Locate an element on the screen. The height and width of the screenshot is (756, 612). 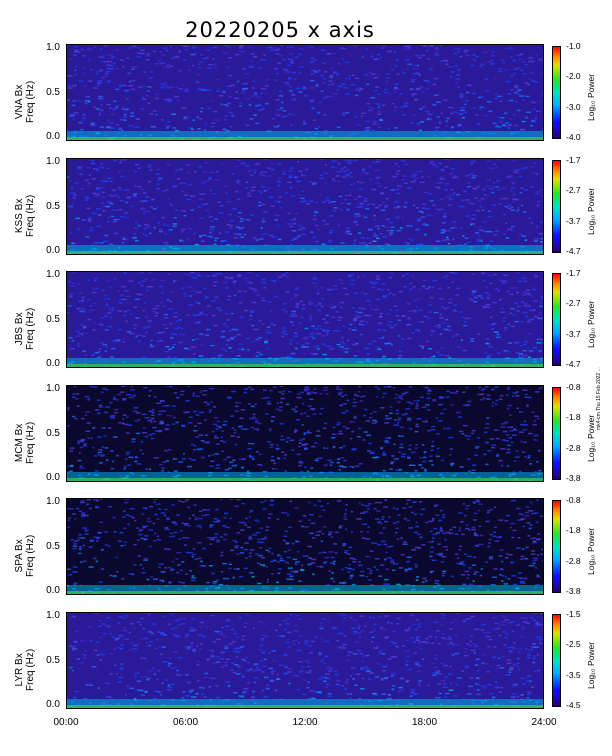
spectrogram-spa is located at coordinates (305, 546).